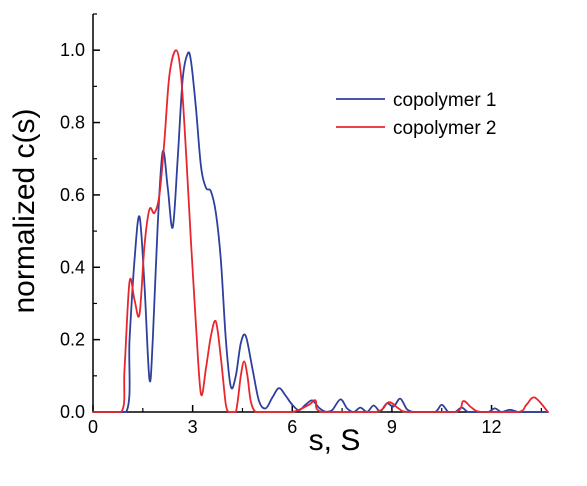  I want to click on x-tick-label: 6, so click(292, 427).